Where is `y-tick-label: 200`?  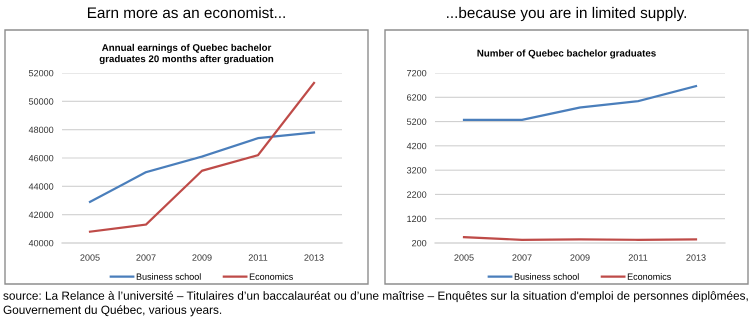 y-tick-label: 200 is located at coordinates (419, 243).